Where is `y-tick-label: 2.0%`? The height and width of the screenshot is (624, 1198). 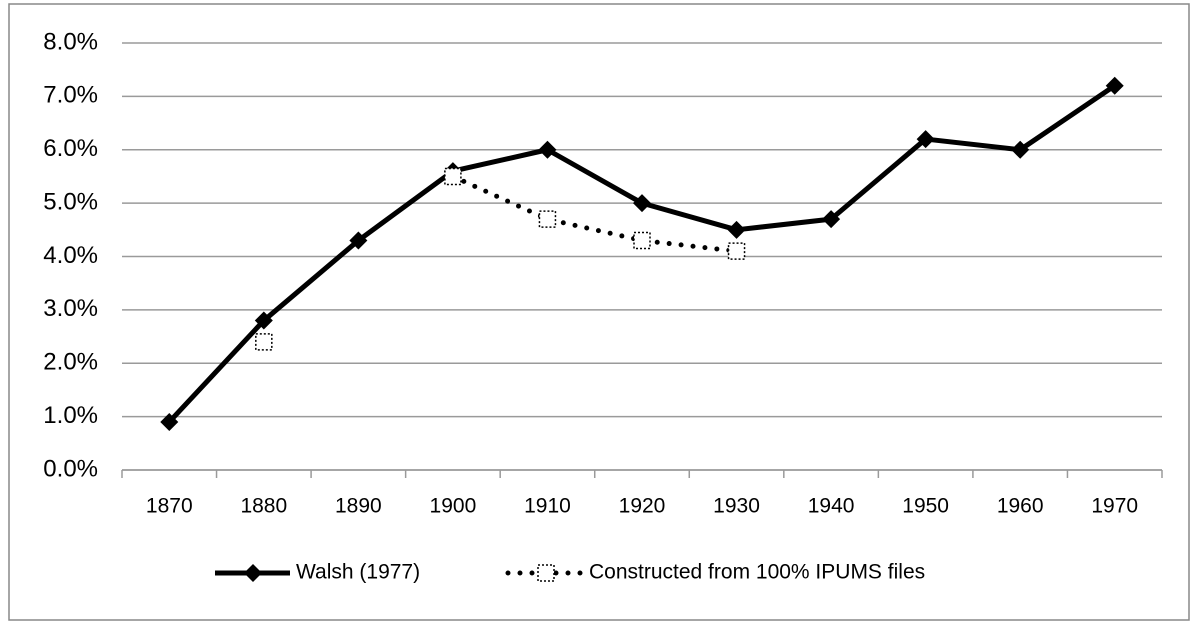 y-tick-label: 2.0% is located at coordinates (70, 362).